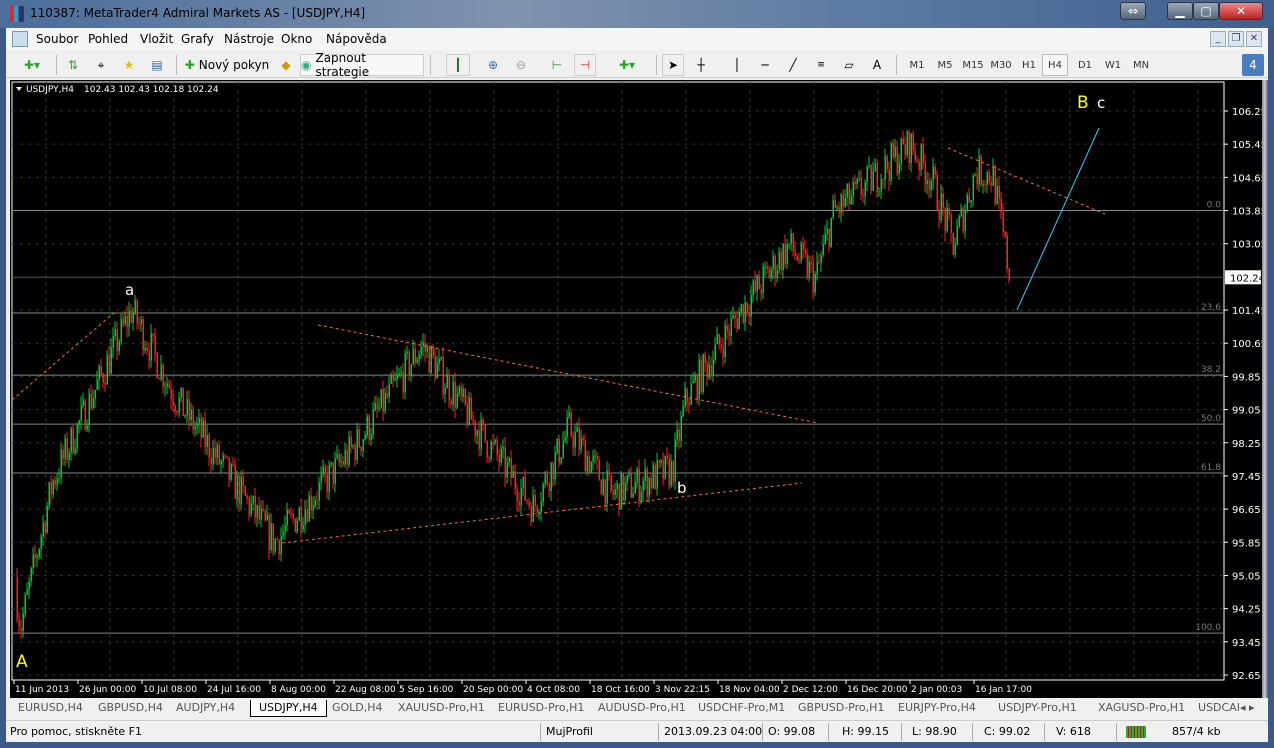 Image resolution: width=1274 pixels, height=748 pixels. Describe the element at coordinates (945, 65) in the screenshot. I see `timeframe-m5: M5` at that location.